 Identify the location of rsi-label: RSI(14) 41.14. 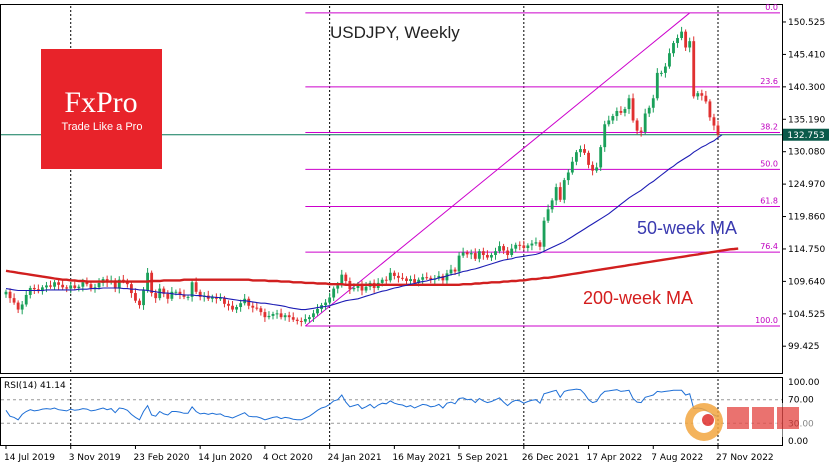
(35, 386).